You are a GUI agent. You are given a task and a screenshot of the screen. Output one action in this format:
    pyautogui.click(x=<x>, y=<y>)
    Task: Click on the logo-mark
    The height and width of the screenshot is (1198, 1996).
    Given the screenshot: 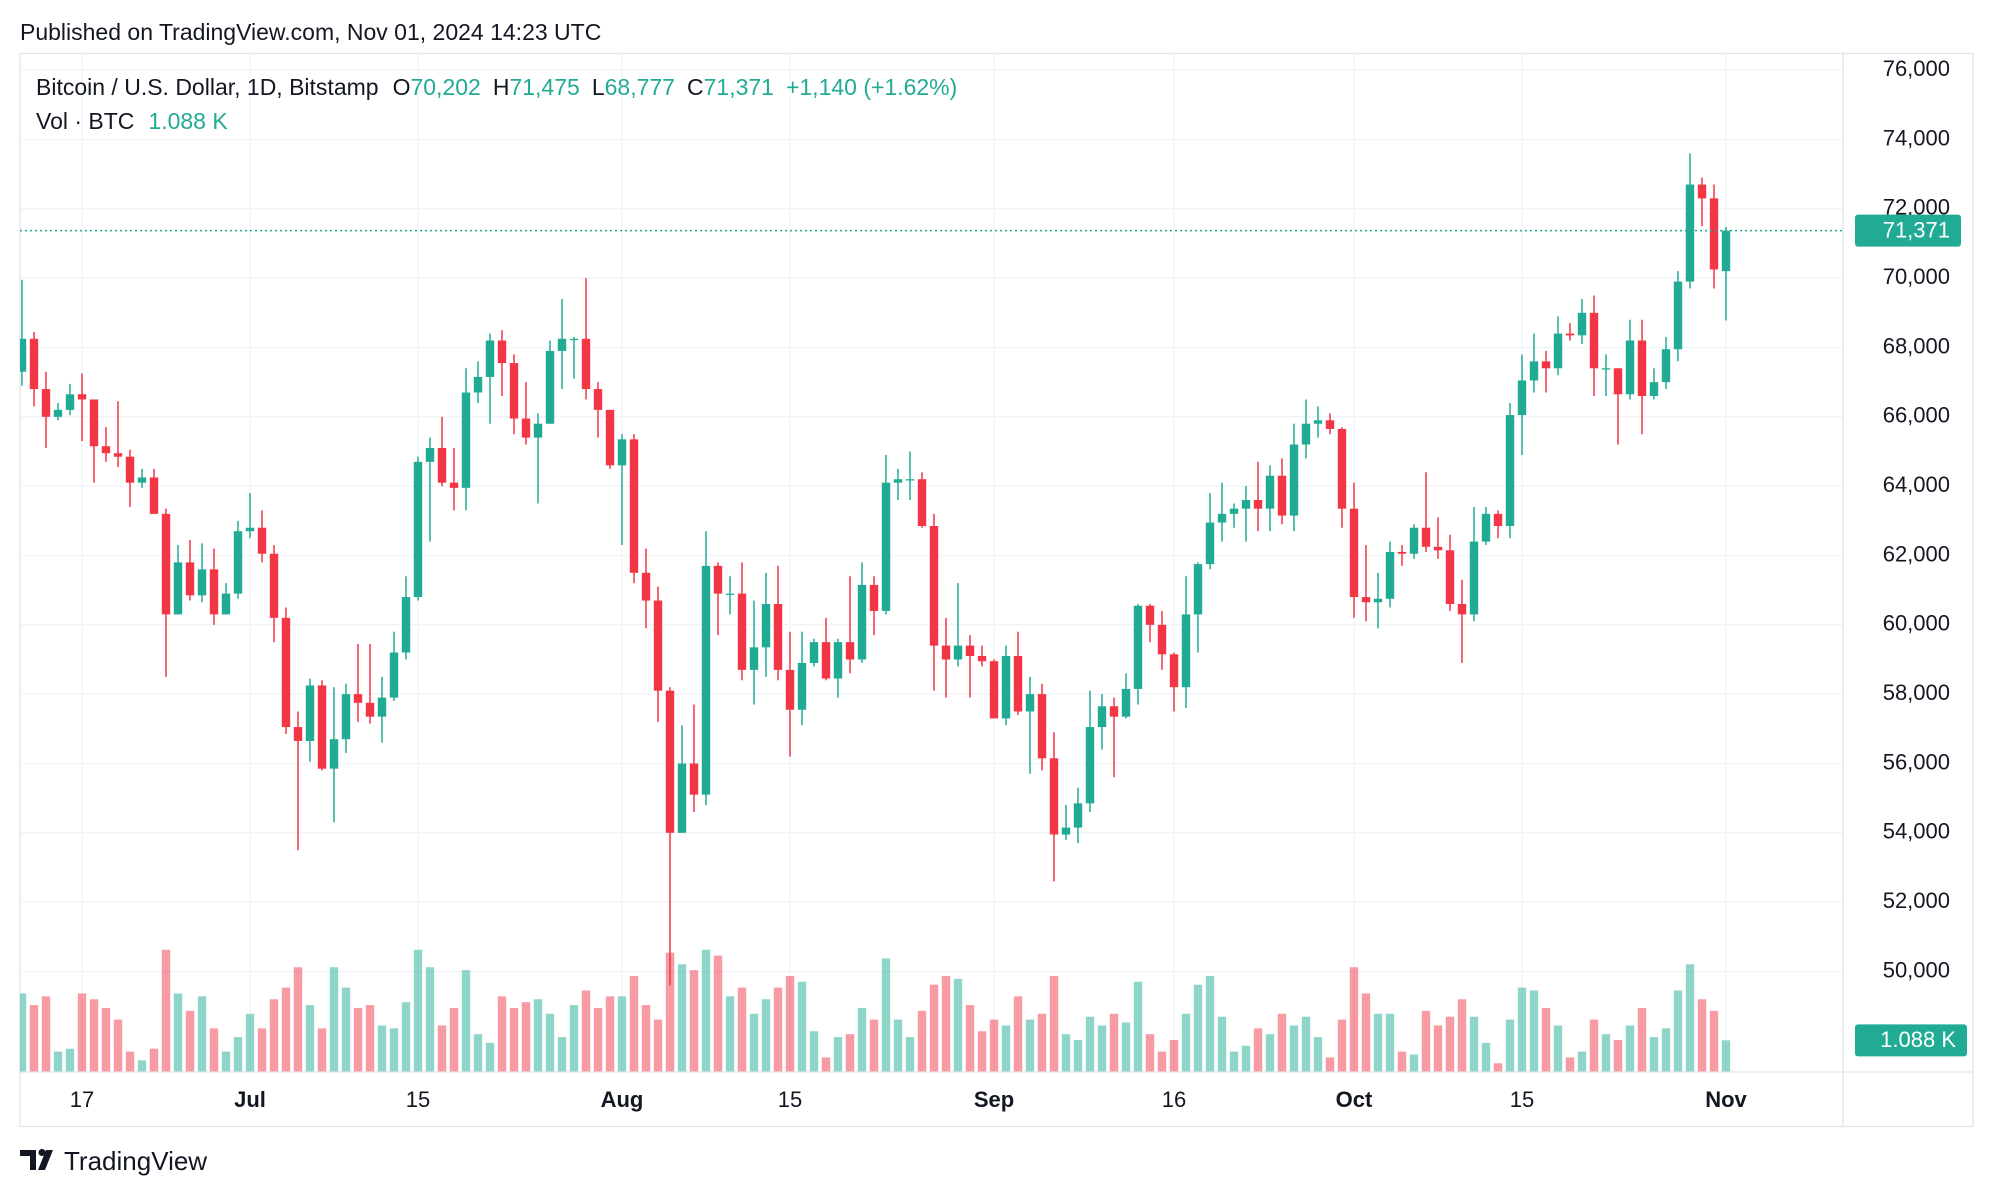 What is the action you would take?
    pyautogui.click(x=36, y=1159)
    